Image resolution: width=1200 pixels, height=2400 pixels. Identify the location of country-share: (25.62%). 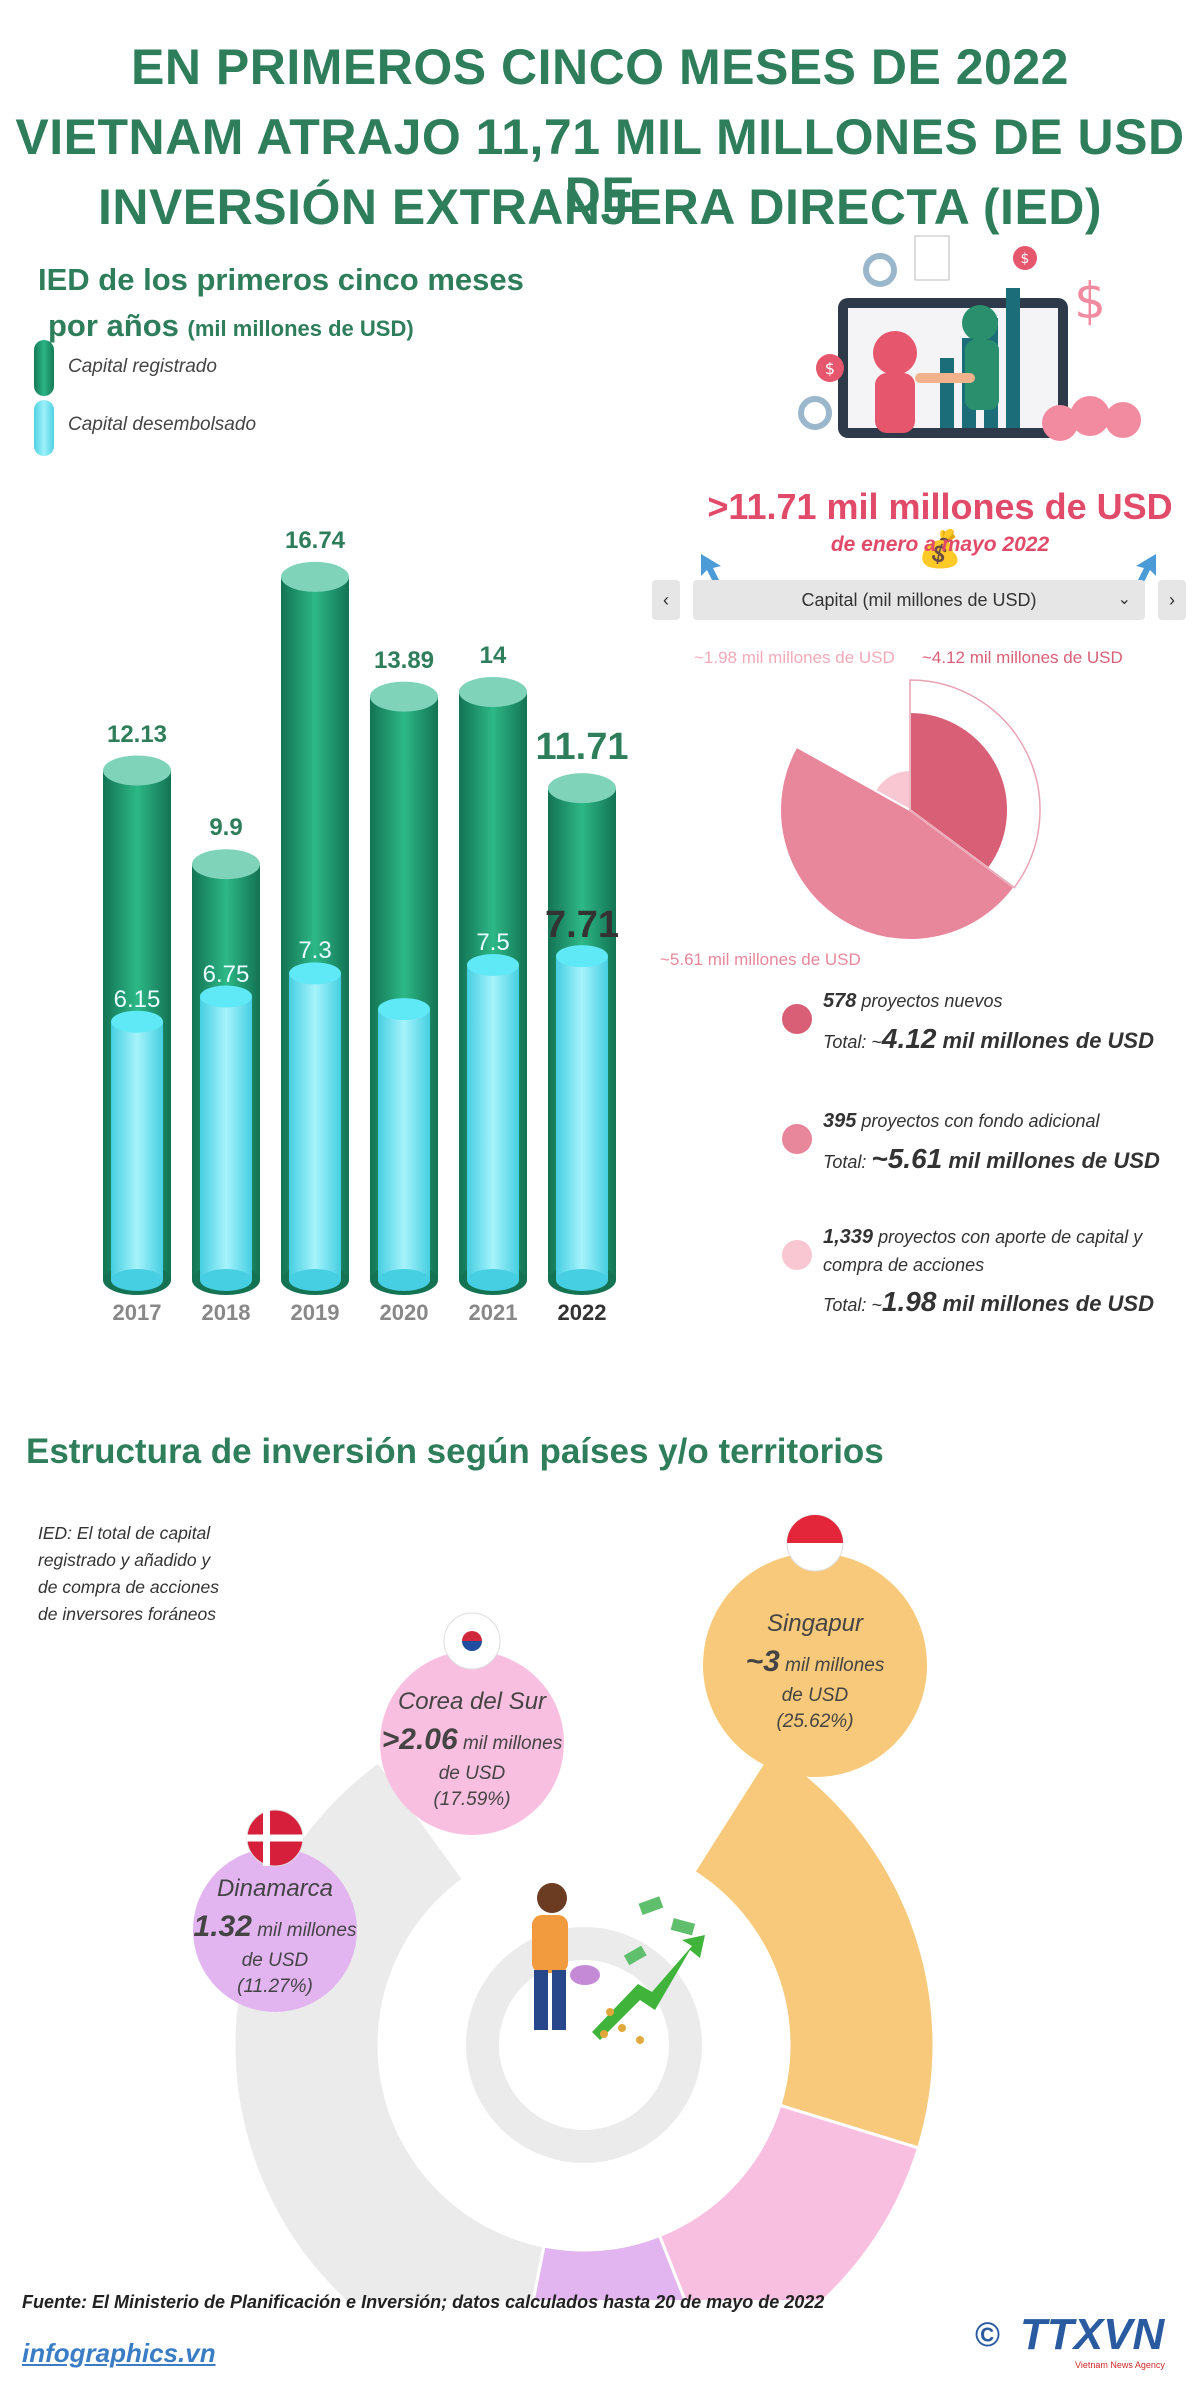
(815, 1722).